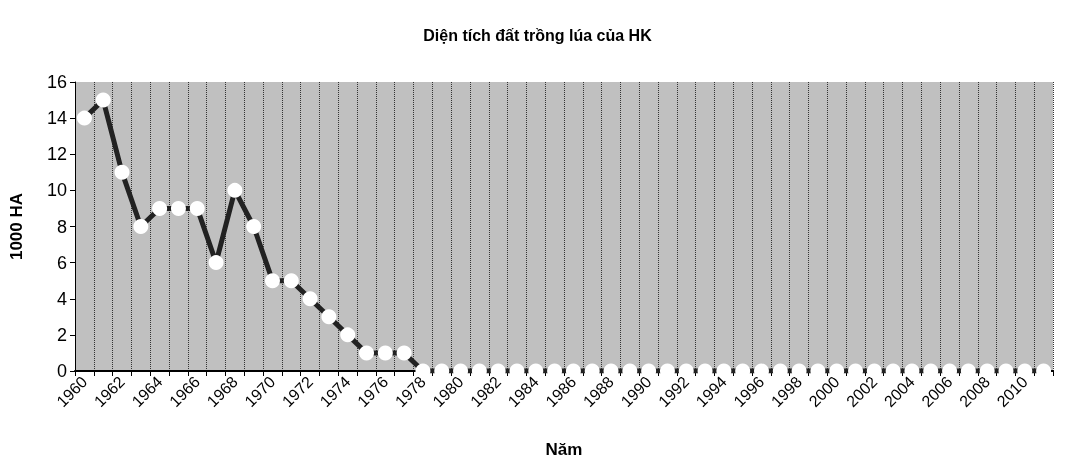 Image resolution: width=1075 pixels, height=463 pixels. I want to click on y-tick-label: 12, so click(56, 154).